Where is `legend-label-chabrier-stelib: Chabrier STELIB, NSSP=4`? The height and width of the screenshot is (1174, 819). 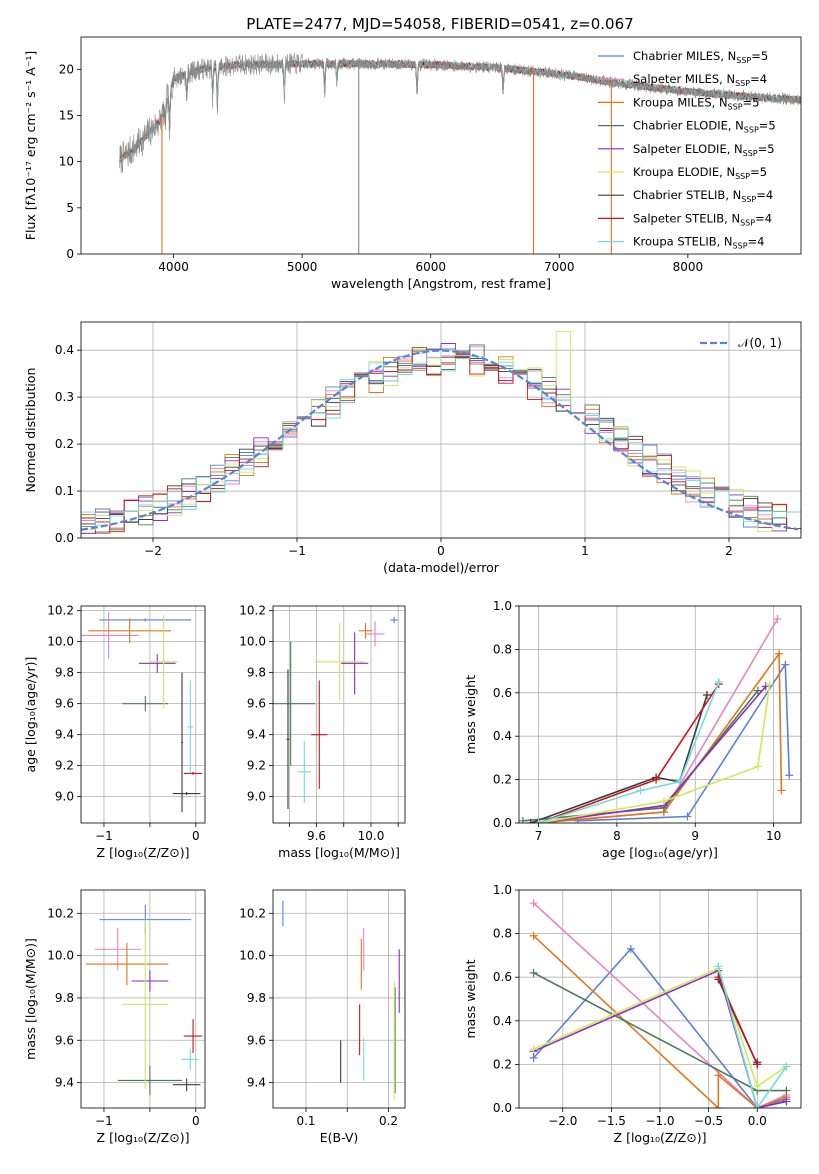
legend-label-chabrier-stelib: Chabrier STELIB, NSSP=4 is located at coordinates (703, 196).